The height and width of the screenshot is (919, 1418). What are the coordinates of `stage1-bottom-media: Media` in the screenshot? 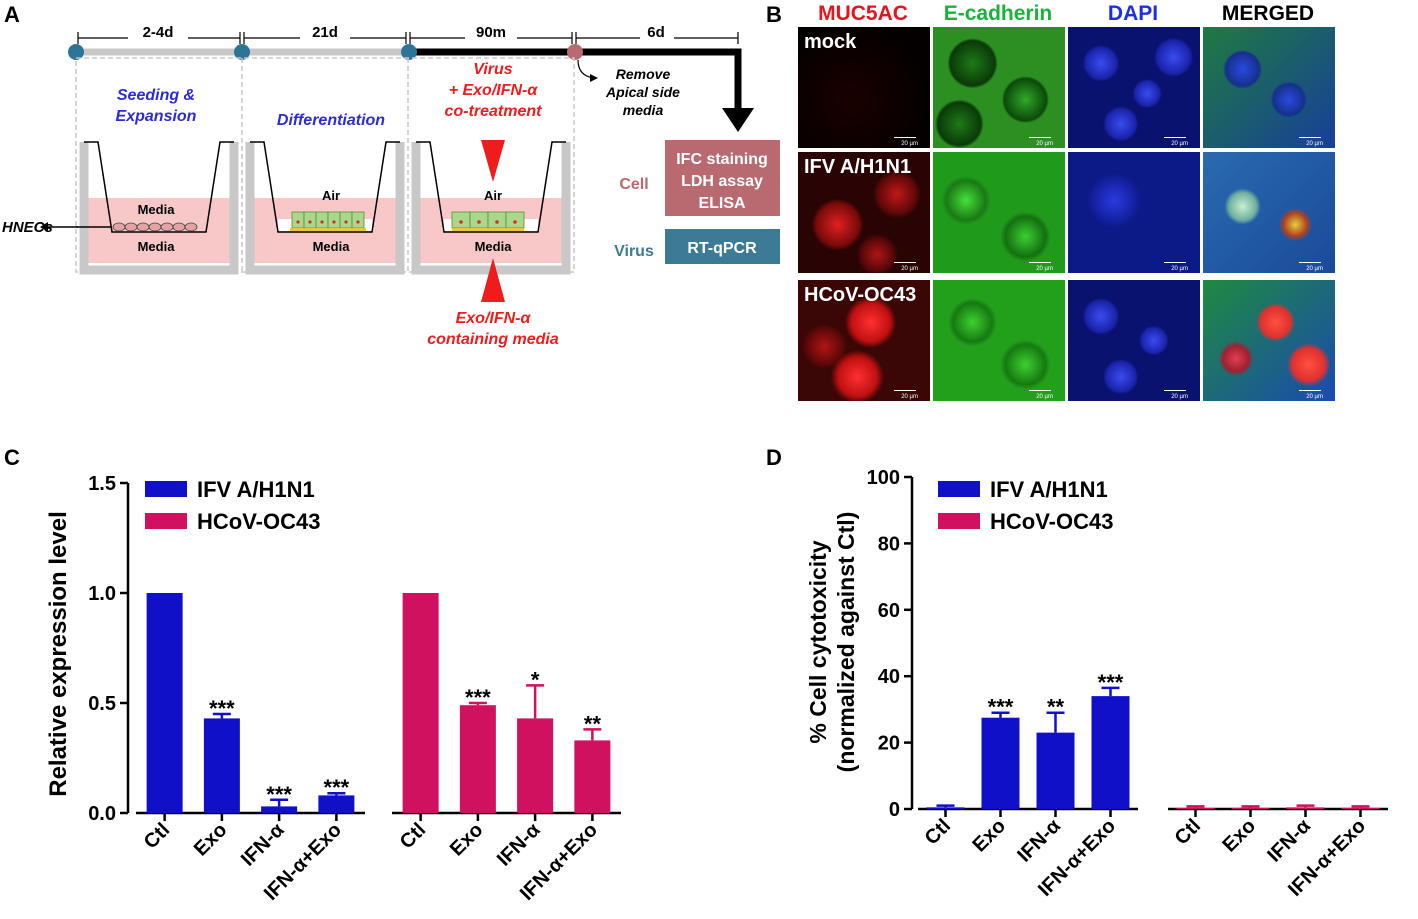 It's located at (157, 246).